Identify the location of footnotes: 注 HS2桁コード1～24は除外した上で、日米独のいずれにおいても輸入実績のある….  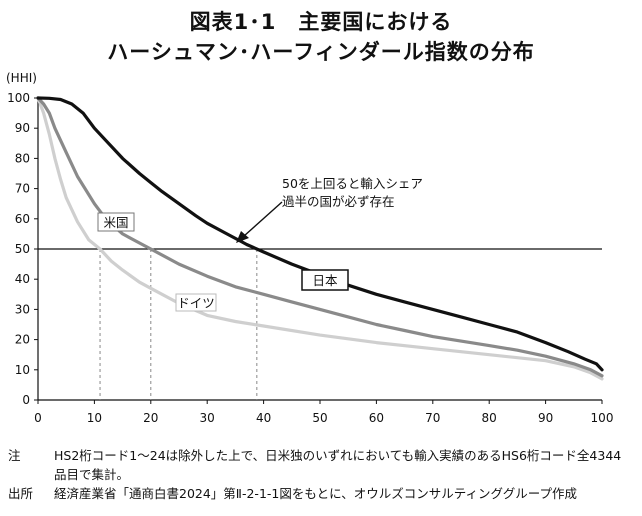
(316, 474).